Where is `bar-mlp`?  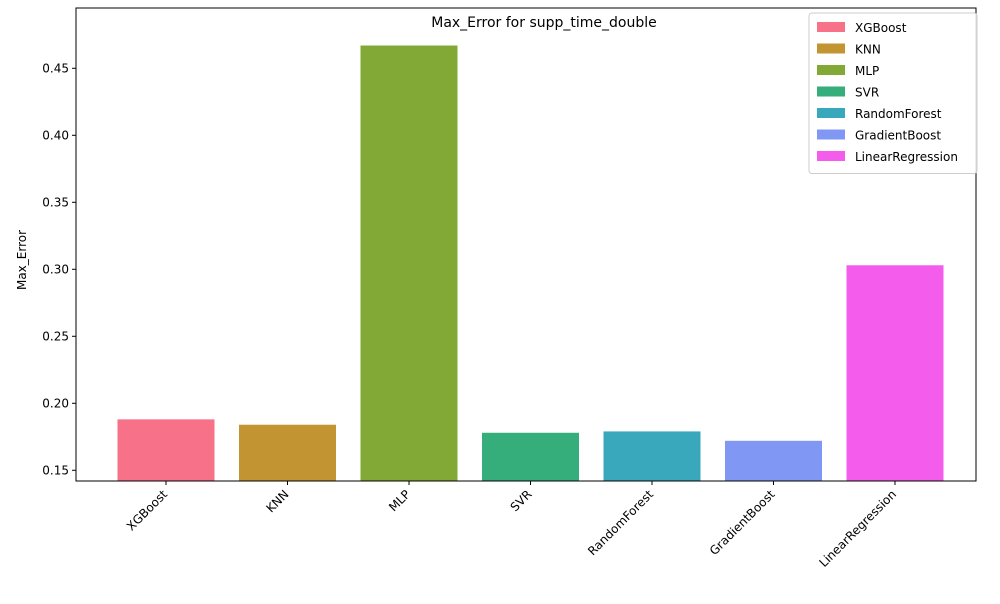 bar-mlp is located at coordinates (409, 263).